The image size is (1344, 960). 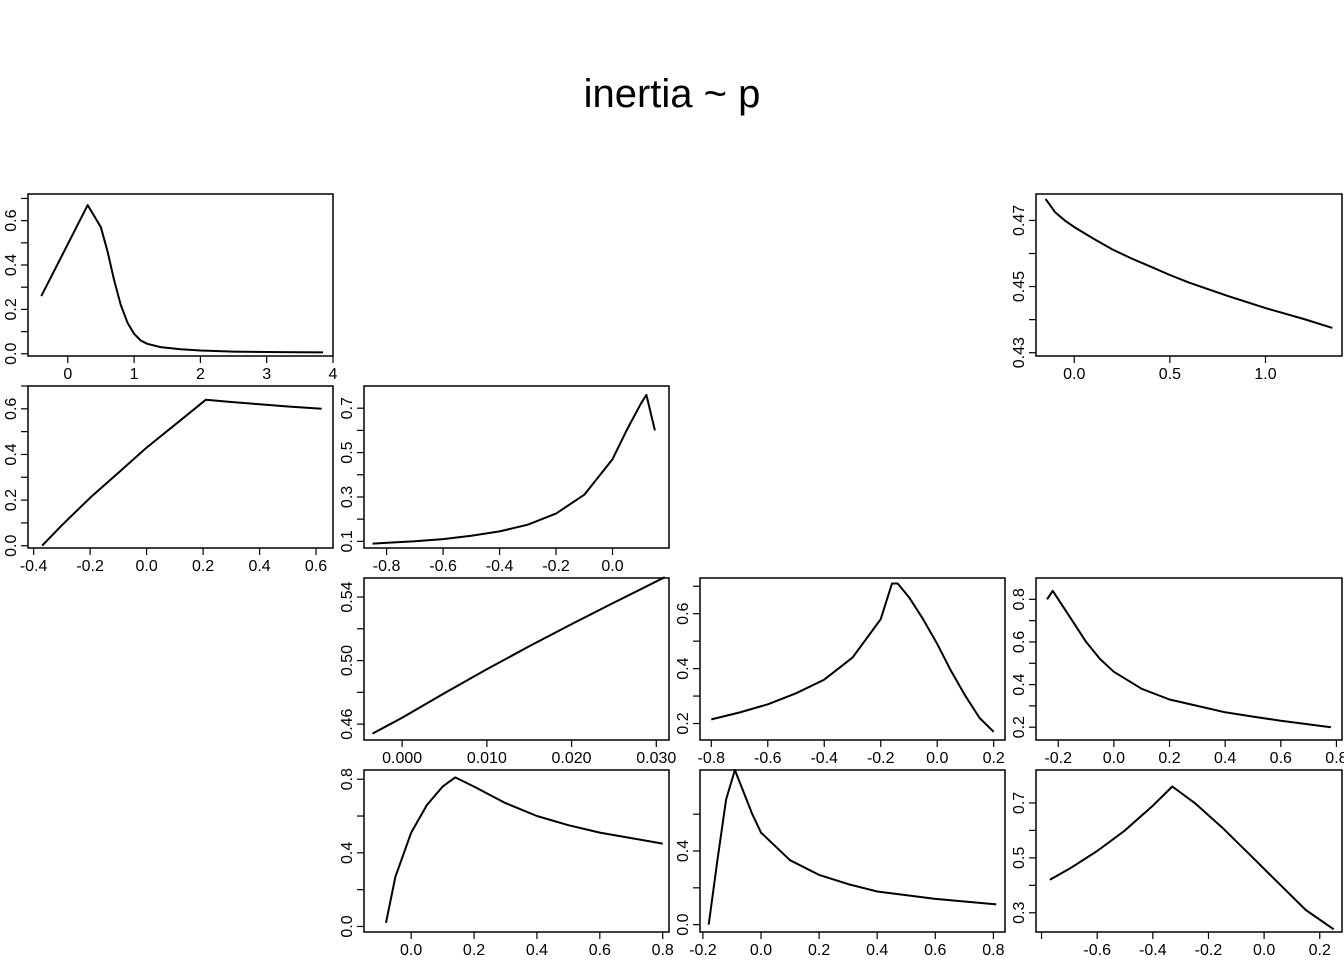 I want to click on y-tick-label: 0.47, so click(x=1019, y=220).